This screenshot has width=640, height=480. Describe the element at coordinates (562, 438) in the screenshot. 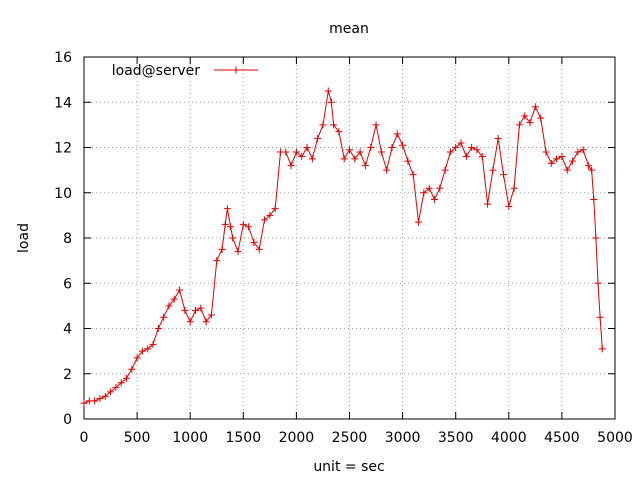

I see `x-tick-label: 4500` at that location.